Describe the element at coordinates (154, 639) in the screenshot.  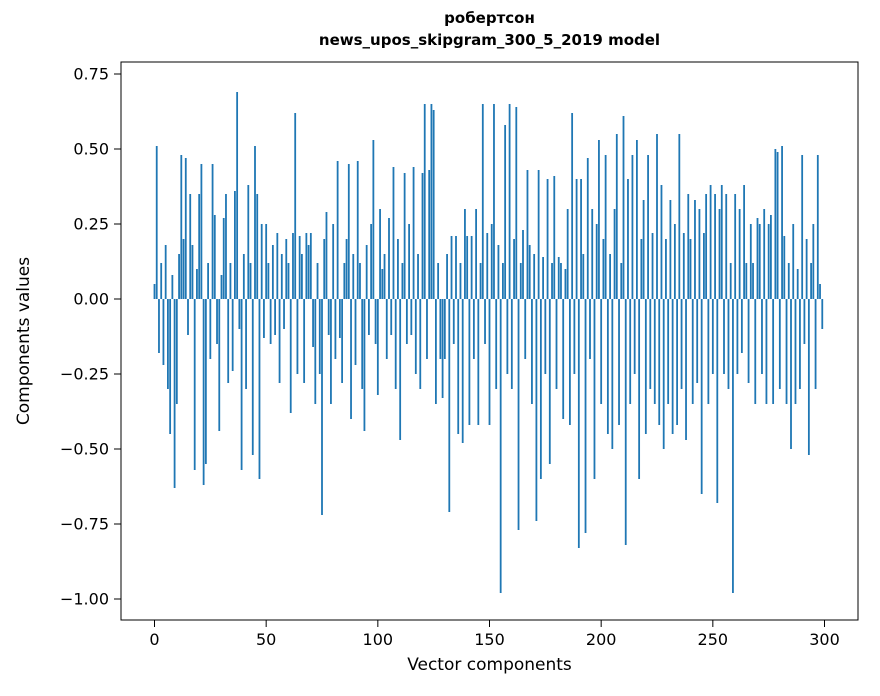
I see `x-tick-label: 0` at that location.